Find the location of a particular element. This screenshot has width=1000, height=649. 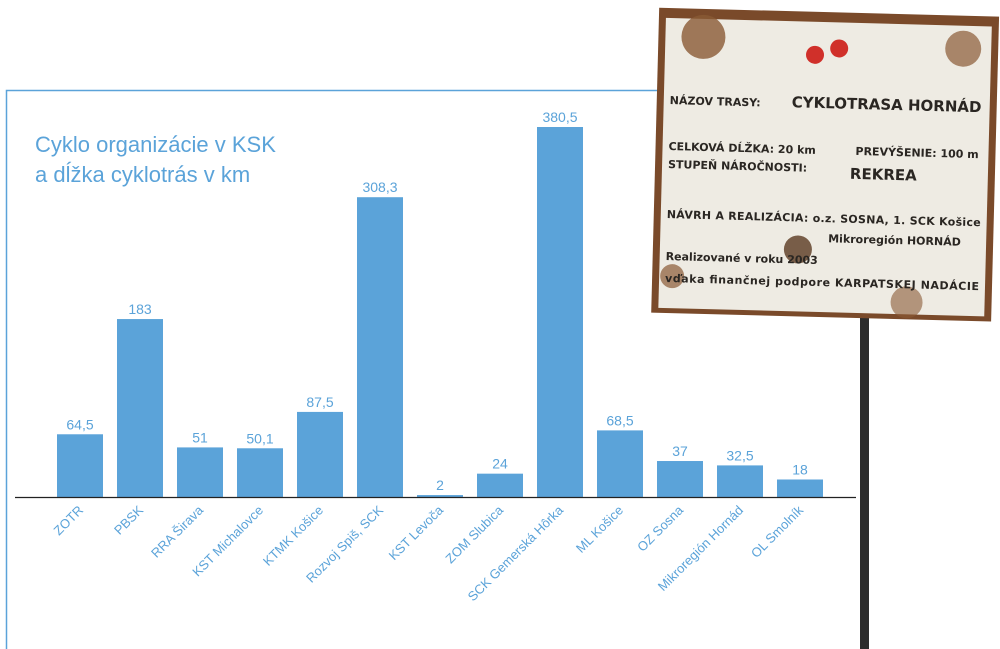

value-label: 37 is located at coordinates (680, 451).